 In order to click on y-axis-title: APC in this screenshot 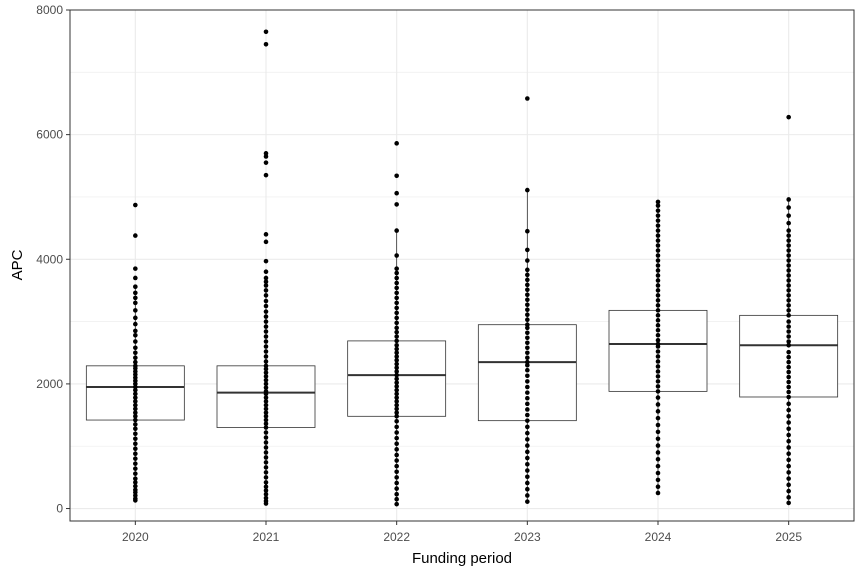, I will do `click(17, 264)`.